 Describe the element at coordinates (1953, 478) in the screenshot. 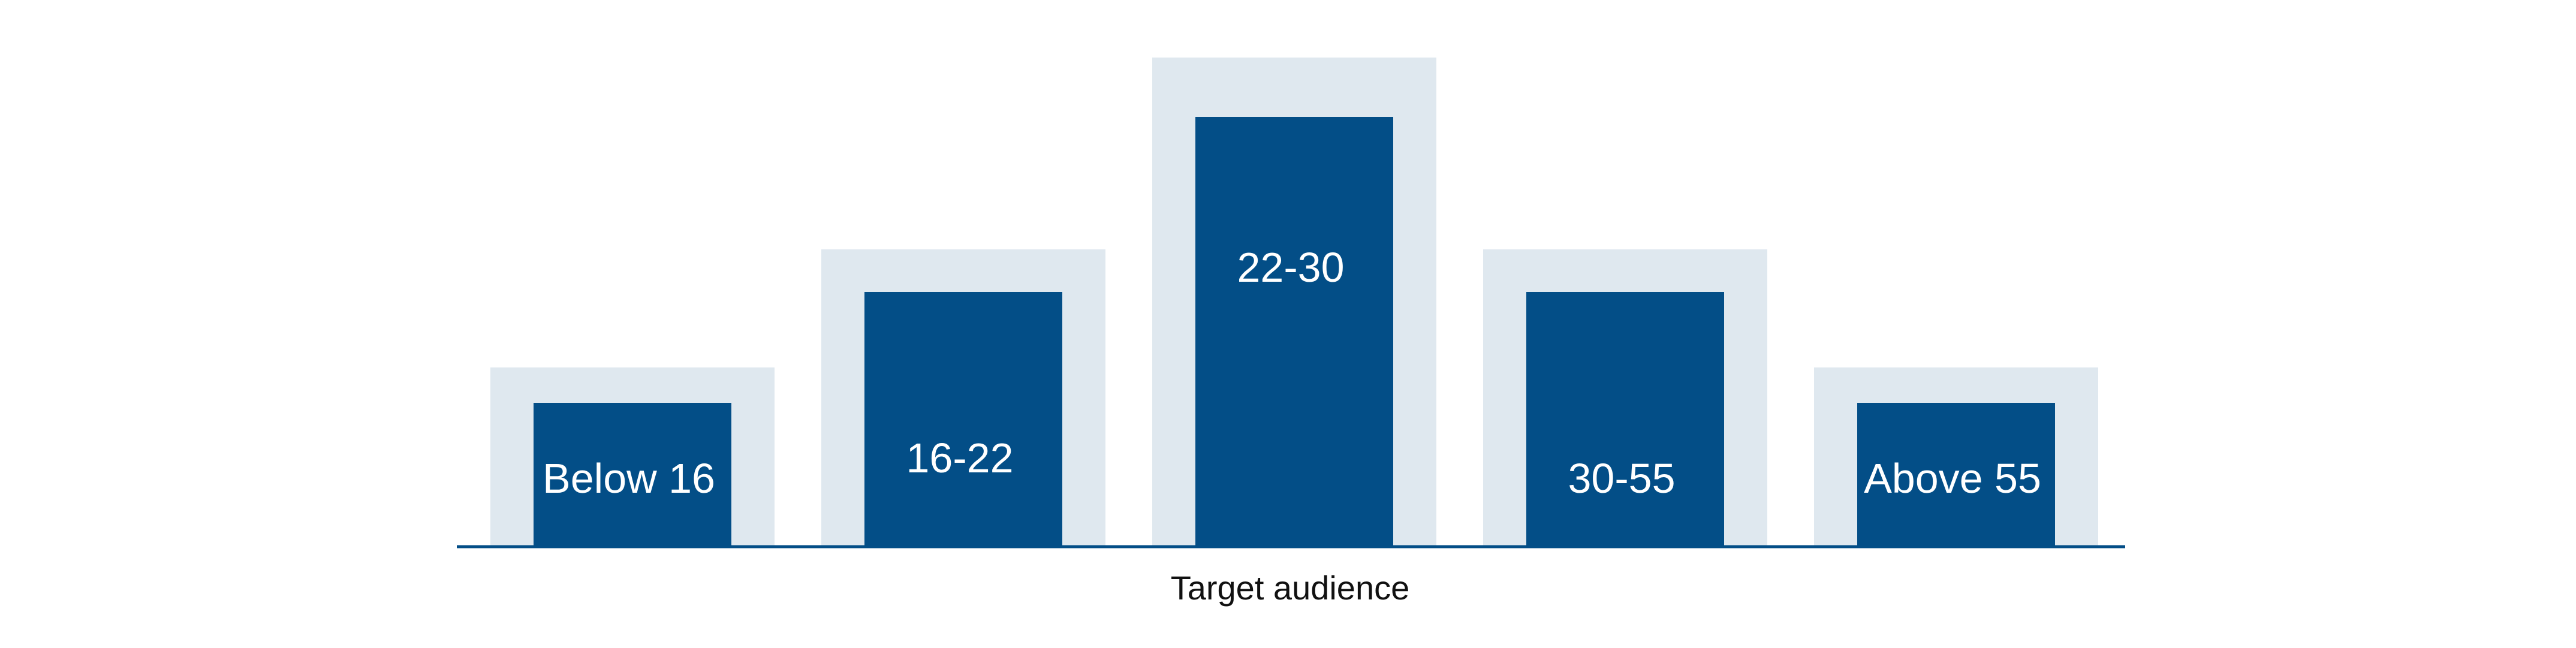

I see `bar-label-above-55: Above 55` at that location.